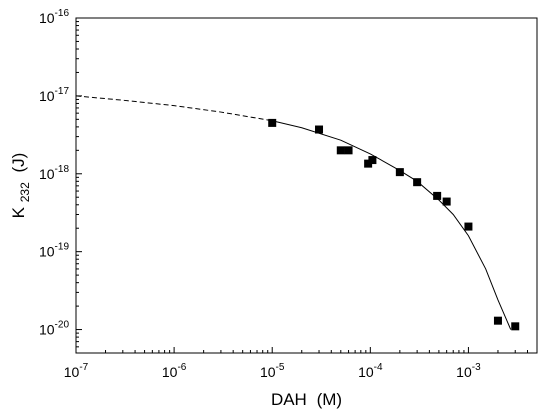  Describe the element at coordinates (174, 108) in the screenshot. I see `fit-curve-dashed` at that location.